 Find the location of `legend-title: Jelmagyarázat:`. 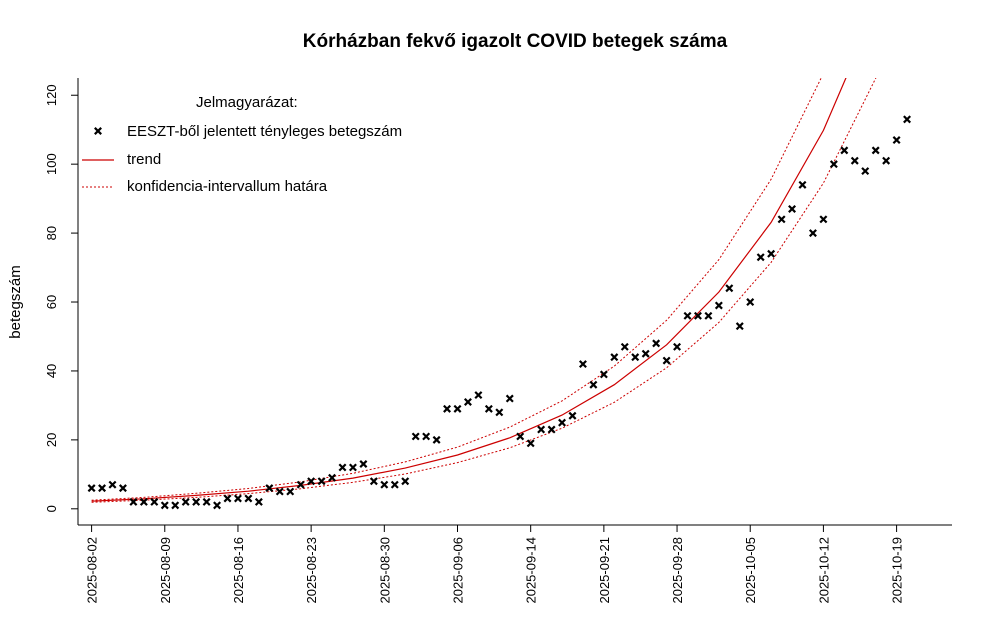

legend-title: Jelmagyarázat: is located at coordinates (247, 102).